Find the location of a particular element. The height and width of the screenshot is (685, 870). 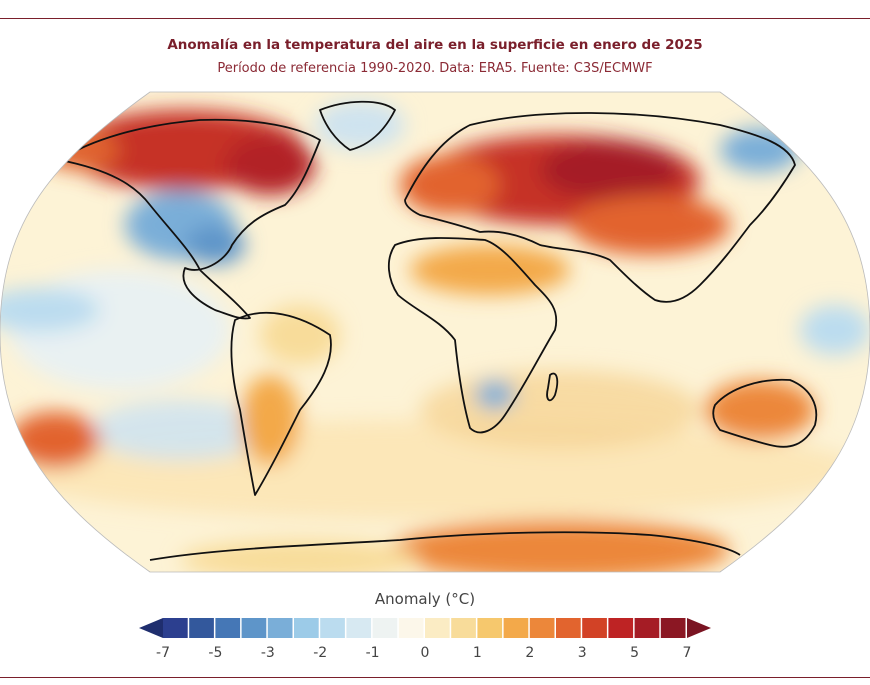

colorbar-tick-label: 0 is located at coordinates (425, 653).